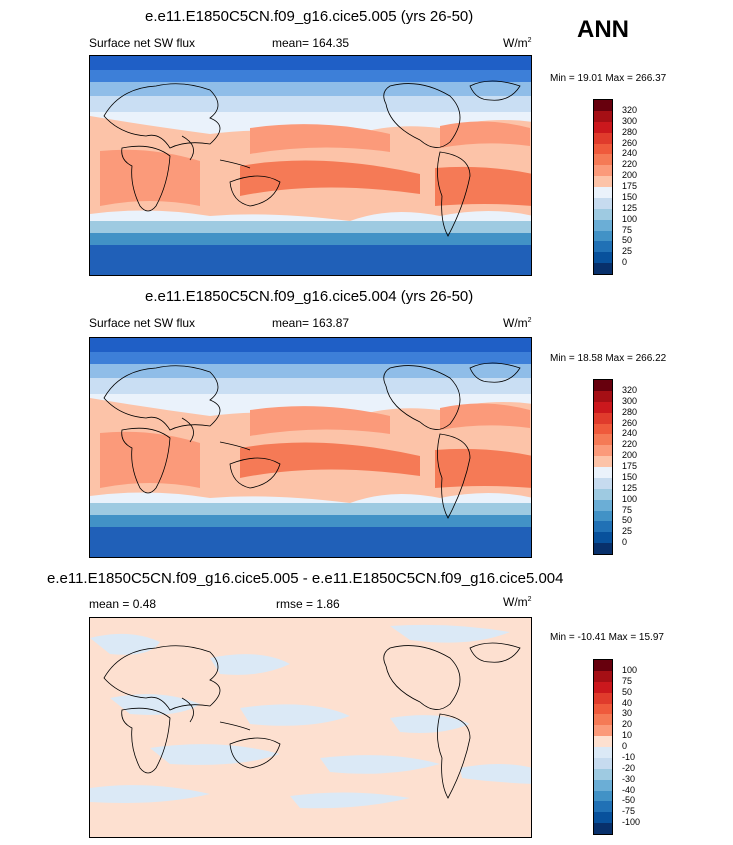 Image resolution: width=733 pixels, height=845 pixels. What do you see at coordinates (627, 713) in the screenshot?
I see `colorbar-tick-label: 30` at bounding box center [627, 713].